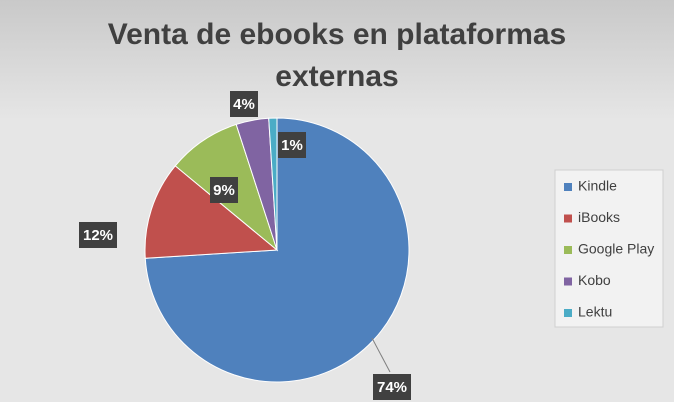 The image size is (674, 402). I want to click on legend-label: Kobo, so click(594, 280).